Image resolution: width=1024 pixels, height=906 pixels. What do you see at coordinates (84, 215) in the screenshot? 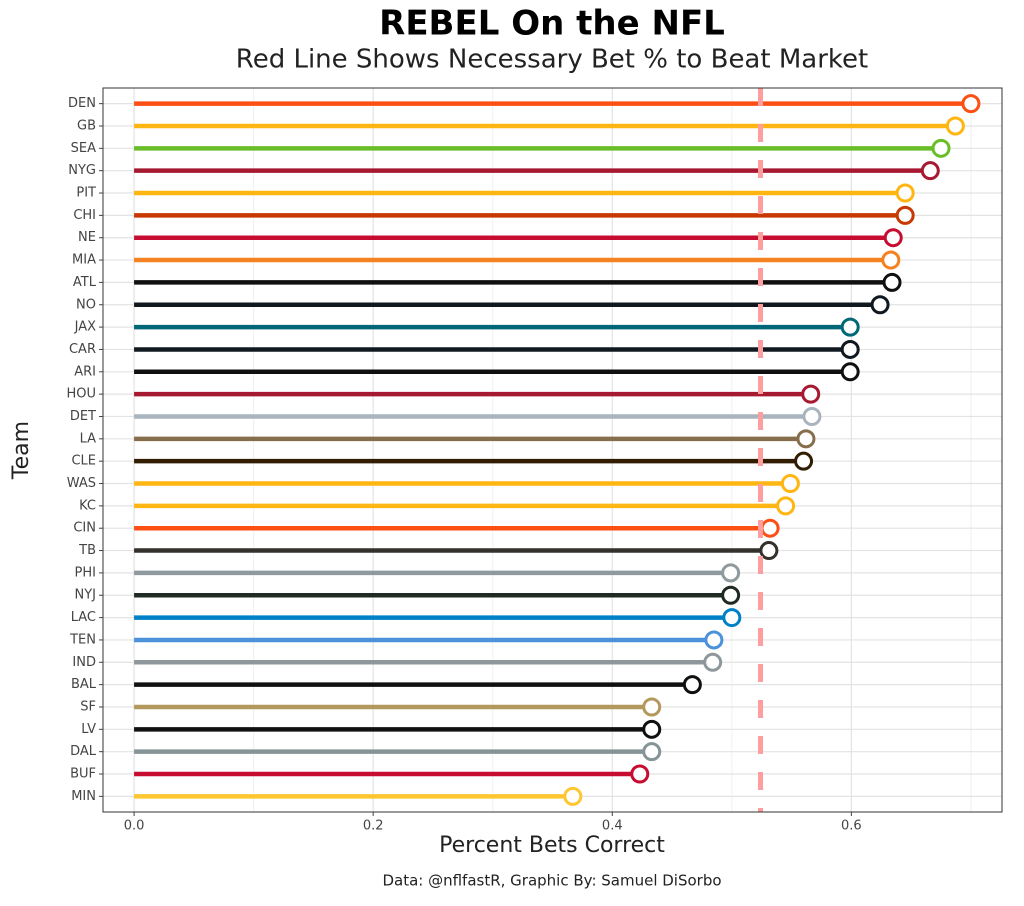
I see `y-tick-label: CHI` at bounding box center [84, 215].